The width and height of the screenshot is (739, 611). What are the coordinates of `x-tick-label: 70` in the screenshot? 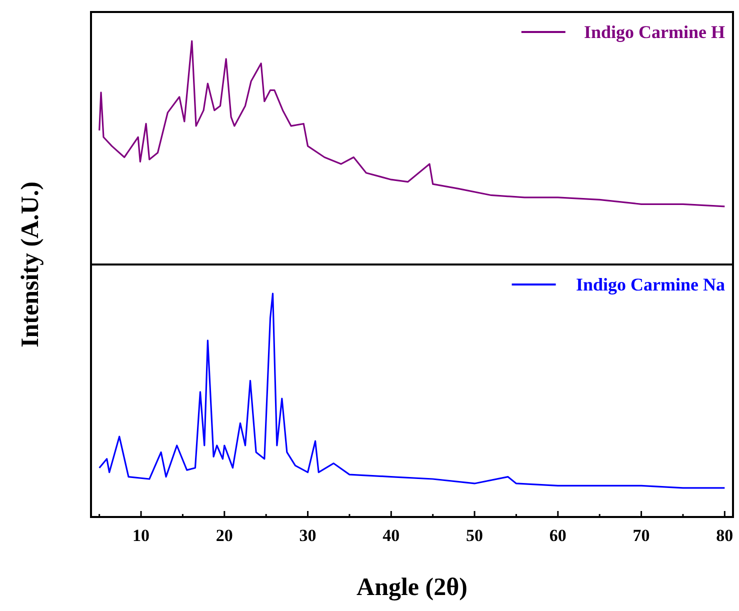 It's located at (641, 535).